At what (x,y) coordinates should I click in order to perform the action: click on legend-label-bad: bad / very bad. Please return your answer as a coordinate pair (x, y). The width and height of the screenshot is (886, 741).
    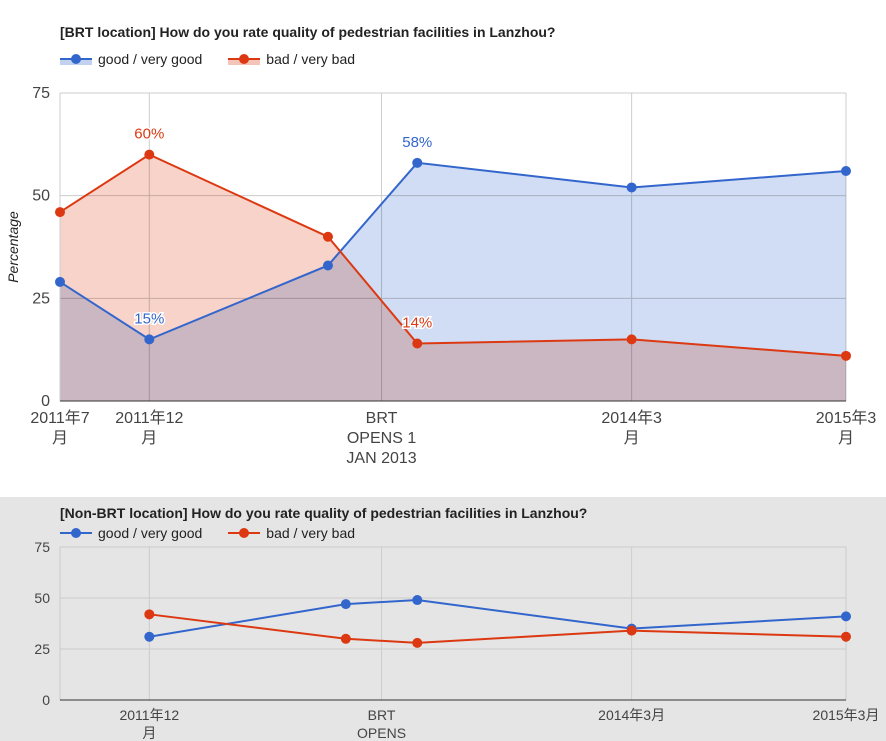
    Looking at the image, I should click on (311, 59).